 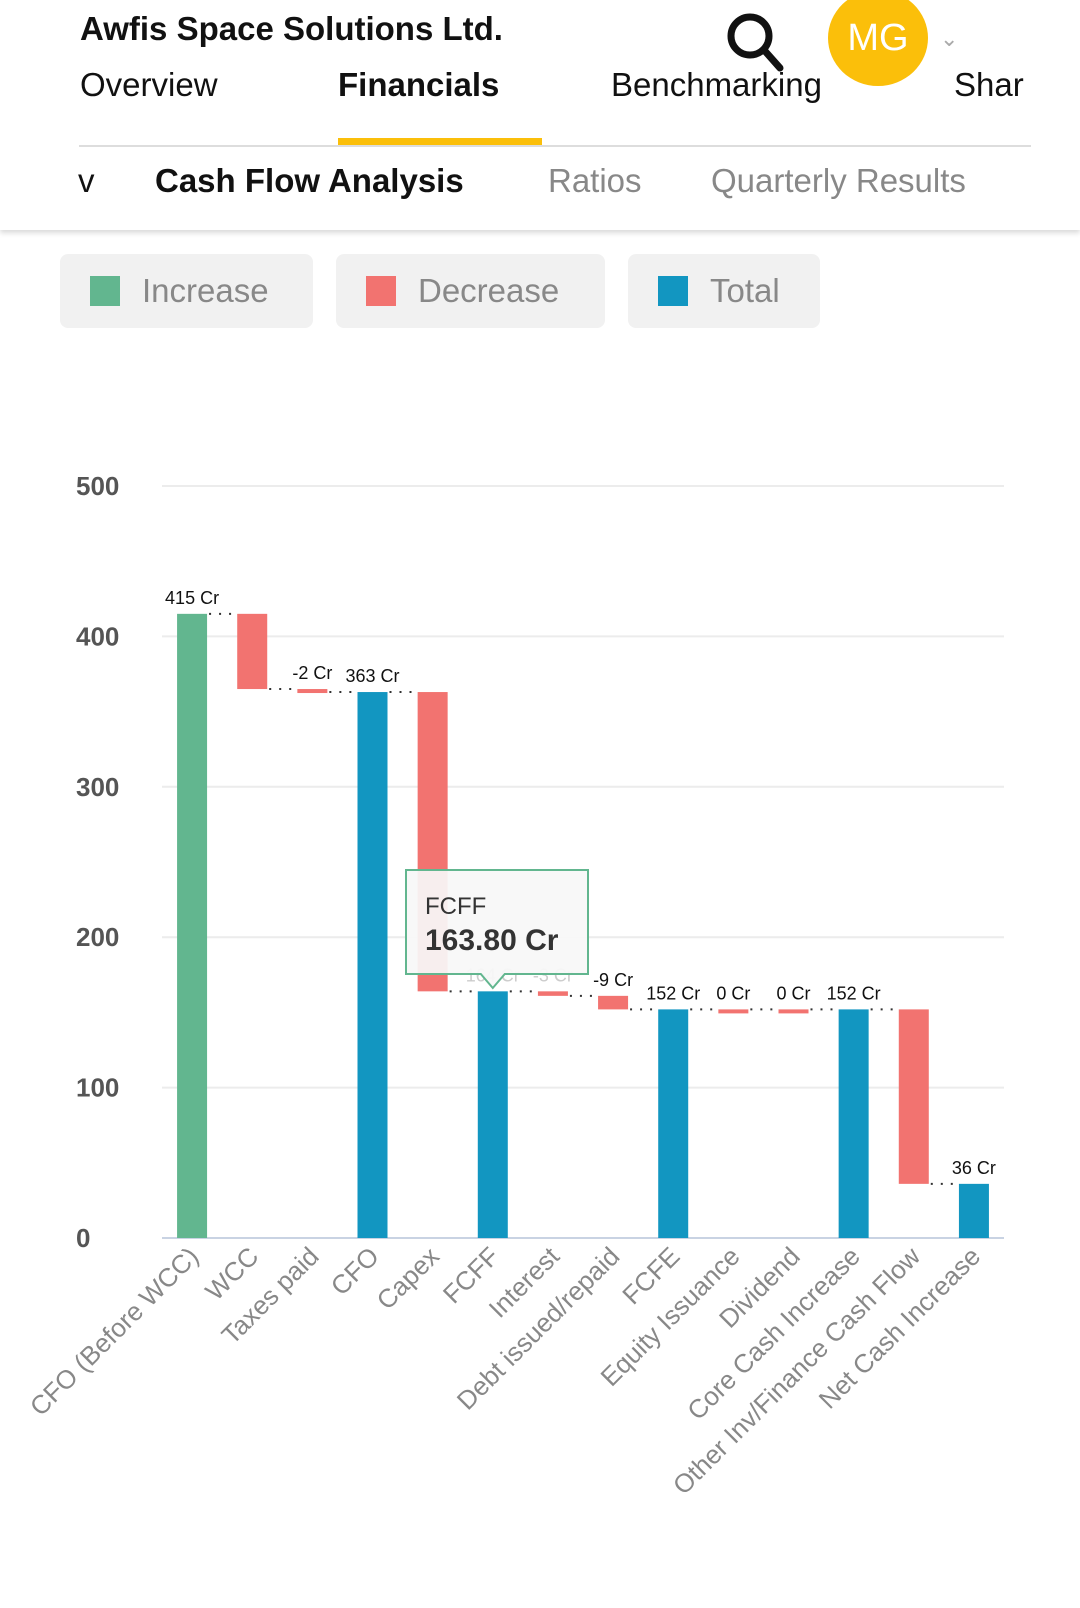 What do you see at coordinates (97, 486) in the screenshot?
I see `y-tick-label: 500` at bounding box center [97, 486].